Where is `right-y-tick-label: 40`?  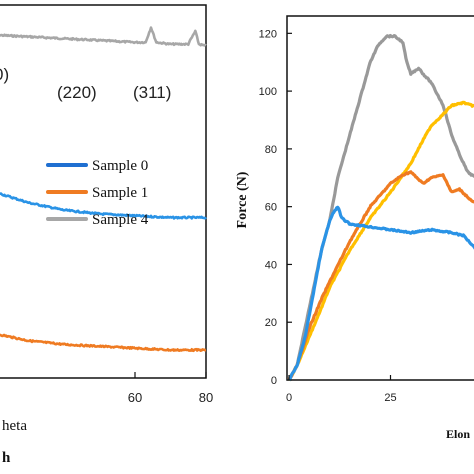
right-y-tick-label: 40 is located at coordinates (271, 265).